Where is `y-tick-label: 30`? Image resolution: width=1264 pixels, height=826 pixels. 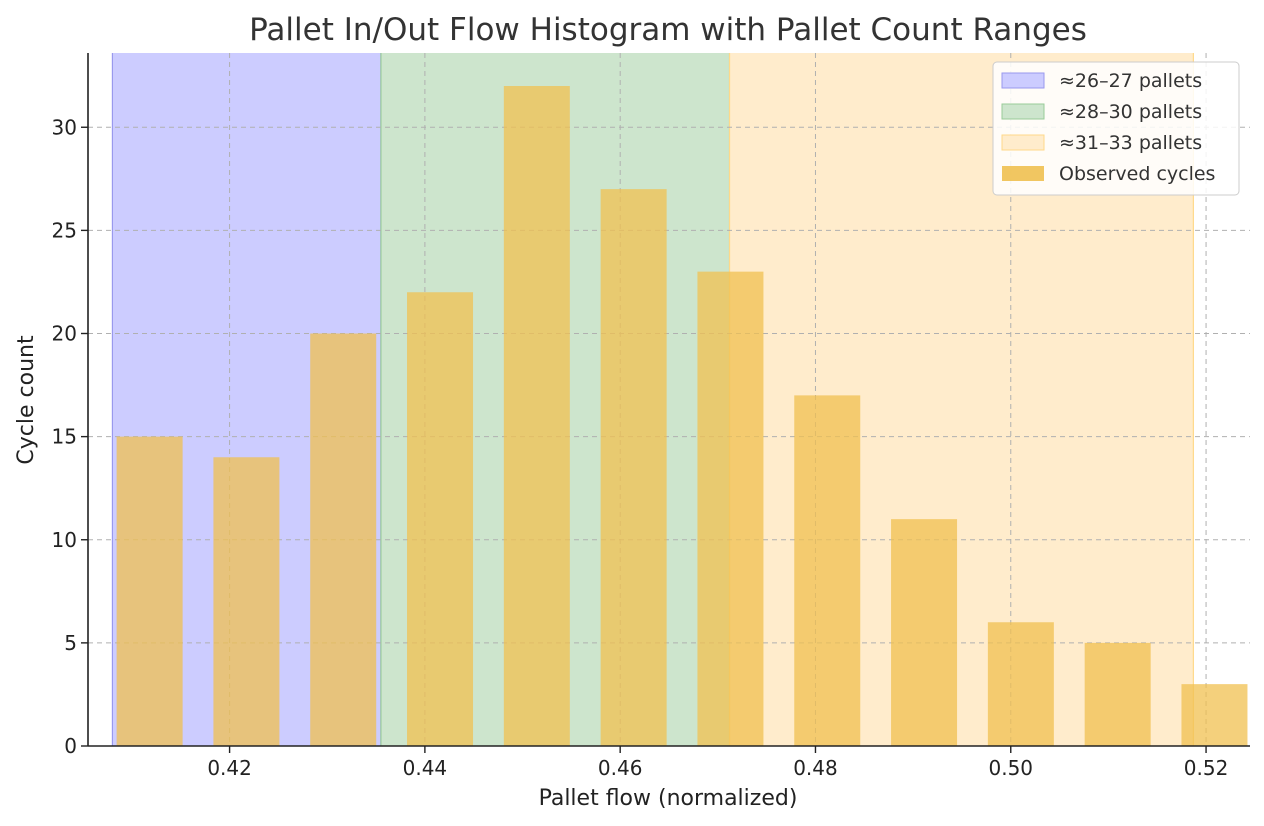 y-tick-label: 30 is located at coordinates (64, 127).